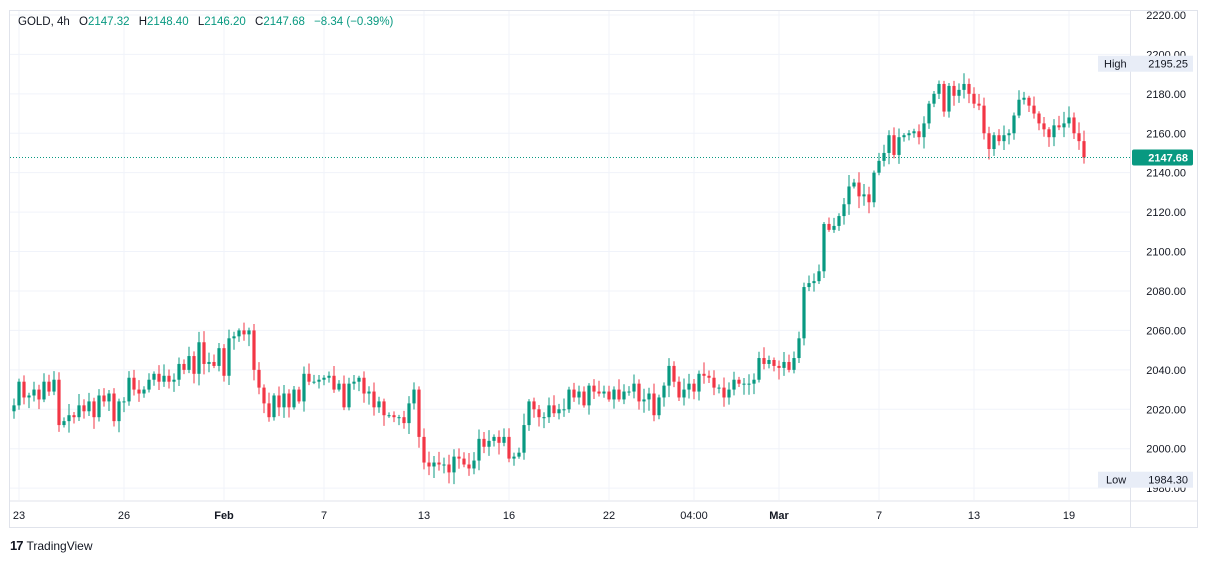 The width and height of the screenshot is (1209, 564). I want to click on y-tick-label: 2020.00, so click(1166, 410).